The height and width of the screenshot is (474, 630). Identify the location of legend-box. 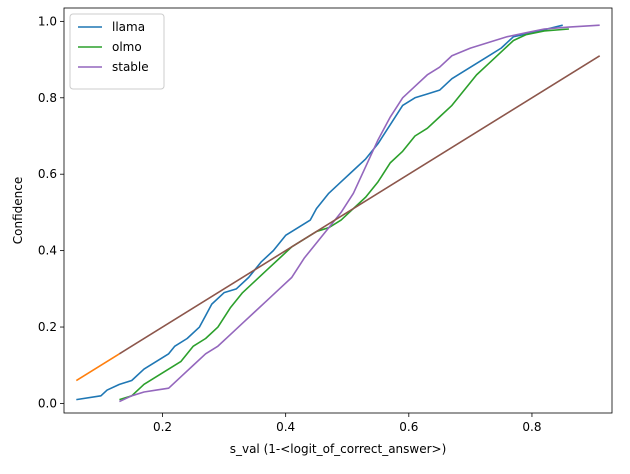
(117, 51).